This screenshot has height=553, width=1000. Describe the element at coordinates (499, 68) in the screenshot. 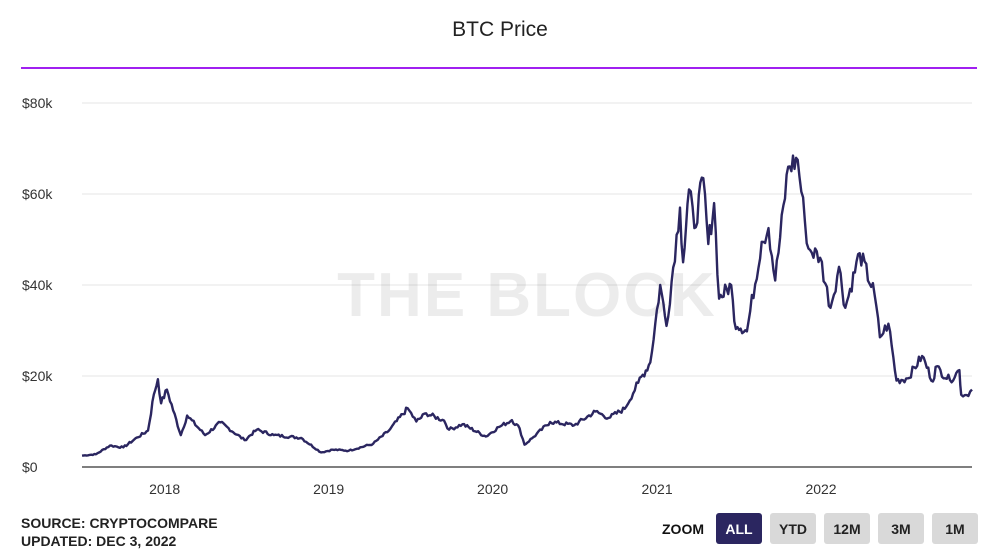

I see `title-divider` at that location.